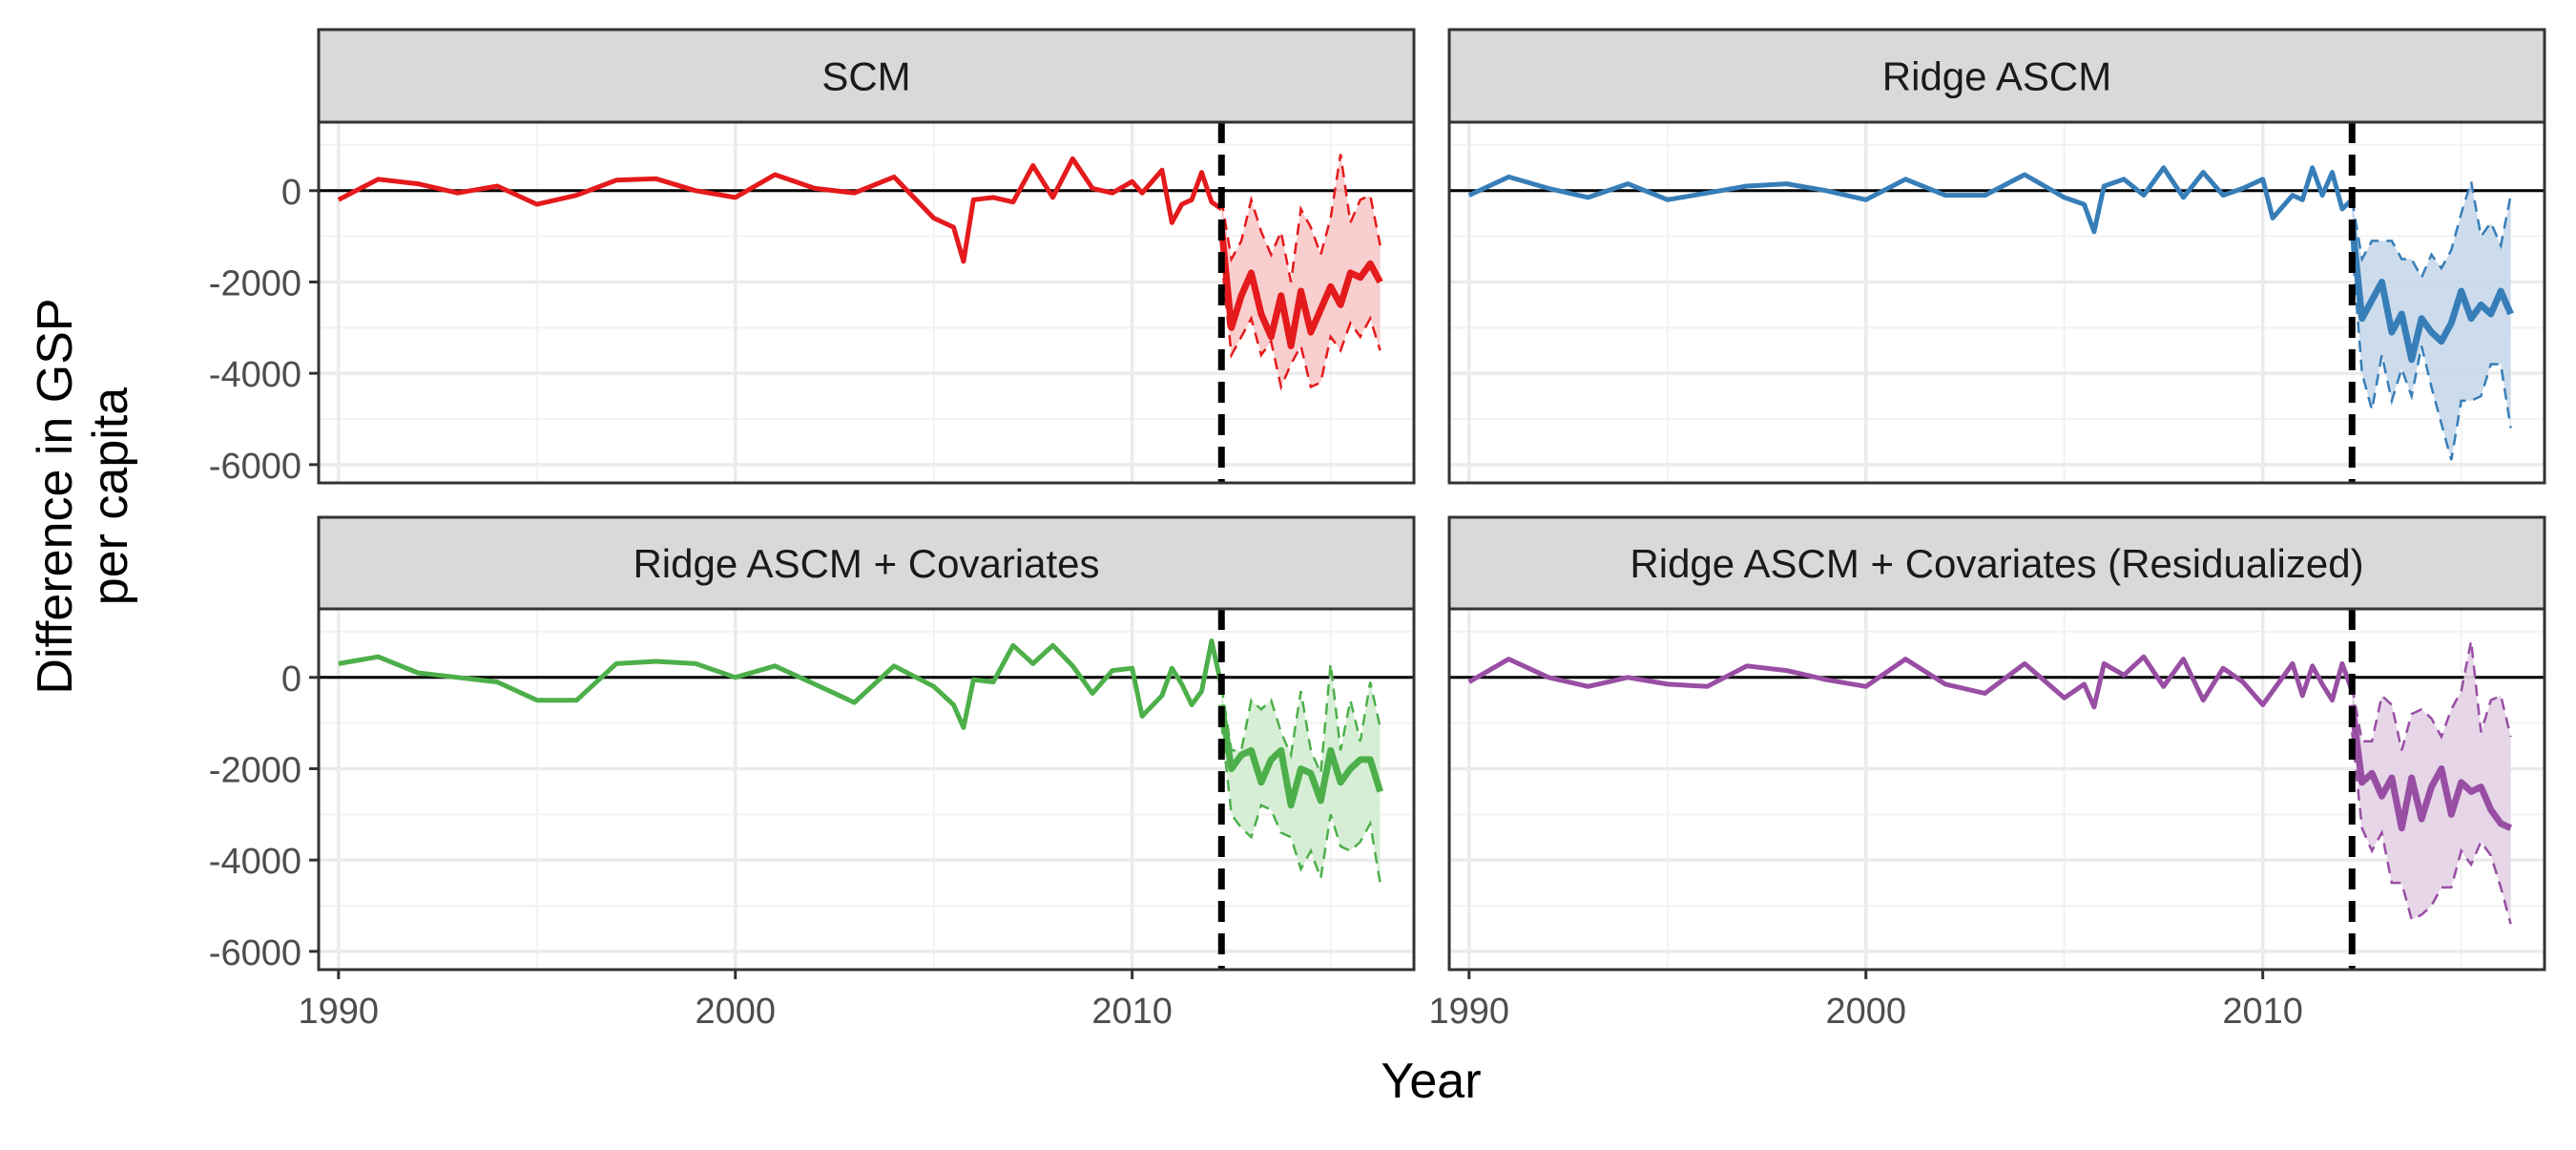 The height and width of the screenshot is (1150, 2576). Describe the element at coordinates (865, 76) in the screenshot. I see `facet-title: SCM` at that location.